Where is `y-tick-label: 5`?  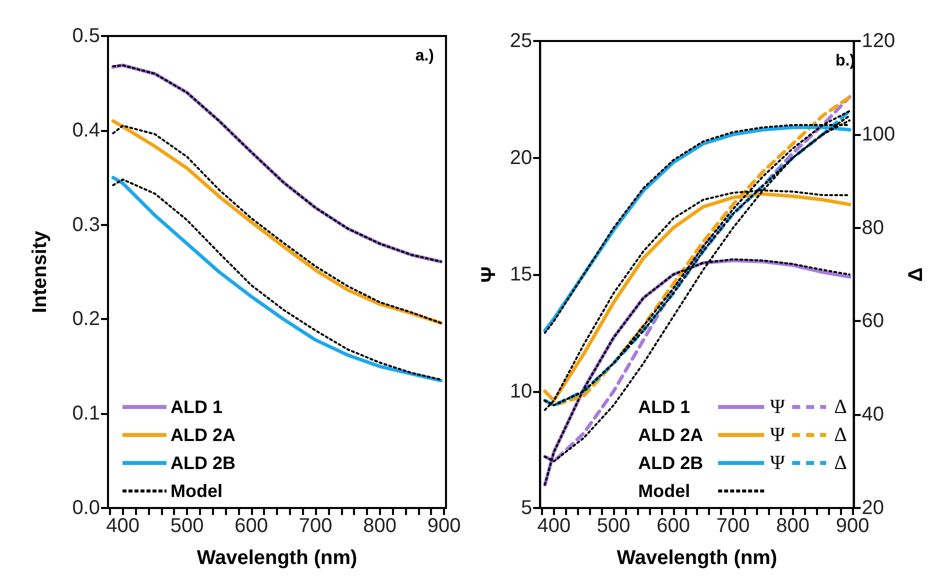
y-tick-label: 5 is located at coordinates (526, 508).